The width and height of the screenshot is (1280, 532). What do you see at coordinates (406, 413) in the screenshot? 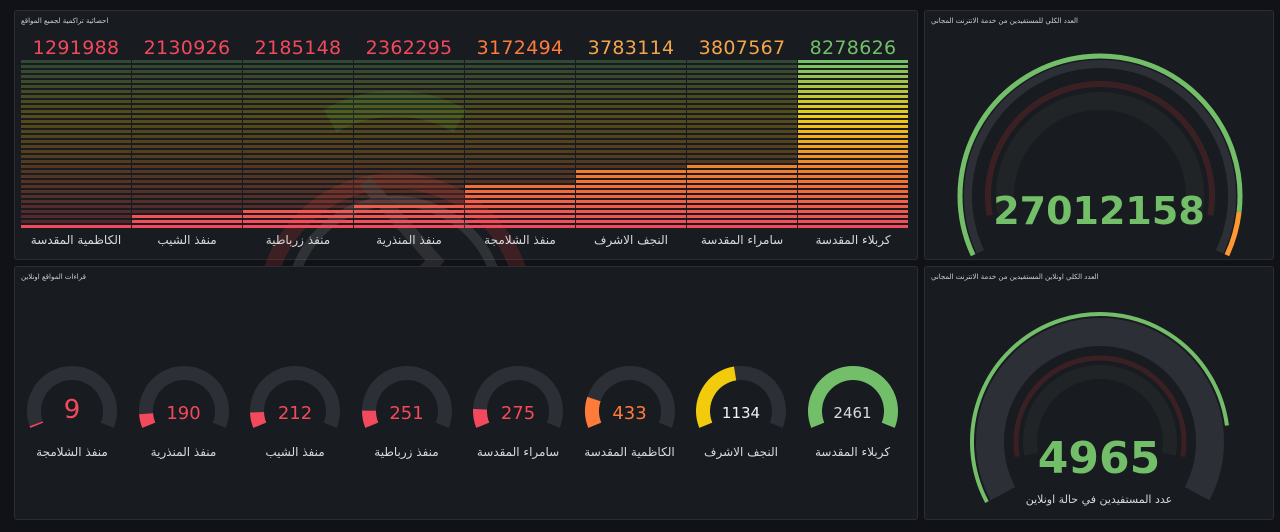
I see `site-gauge-value: 251` at bounding box center [406, 413].